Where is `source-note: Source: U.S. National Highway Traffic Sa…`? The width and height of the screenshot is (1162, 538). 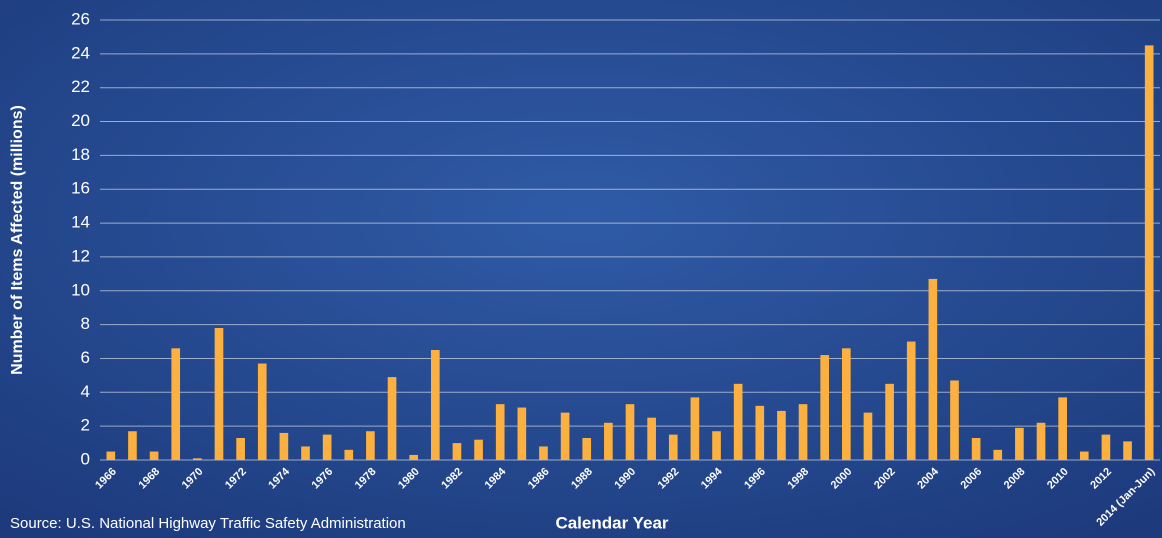 source-note: Source: U.S. National Highway Traffic Sa… is located at coordinates (208, 523).